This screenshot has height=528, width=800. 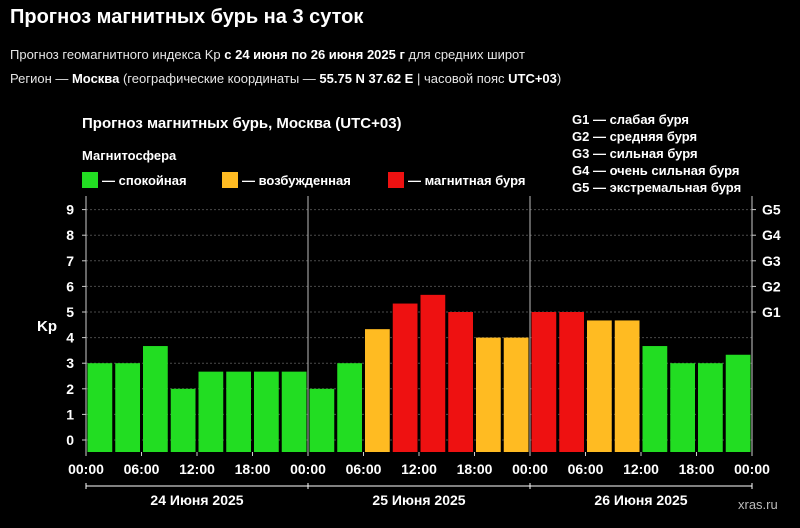 I want to click on legend-item-storm: — магнитная буря, so click(x=456, y=180).